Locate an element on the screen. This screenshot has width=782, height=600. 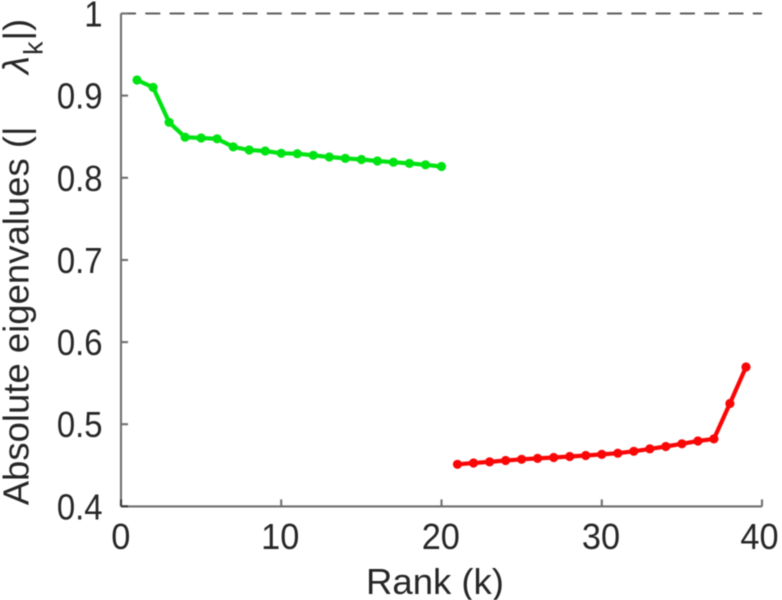
svg-text: 0.6 is located at coordinates (80, 344).